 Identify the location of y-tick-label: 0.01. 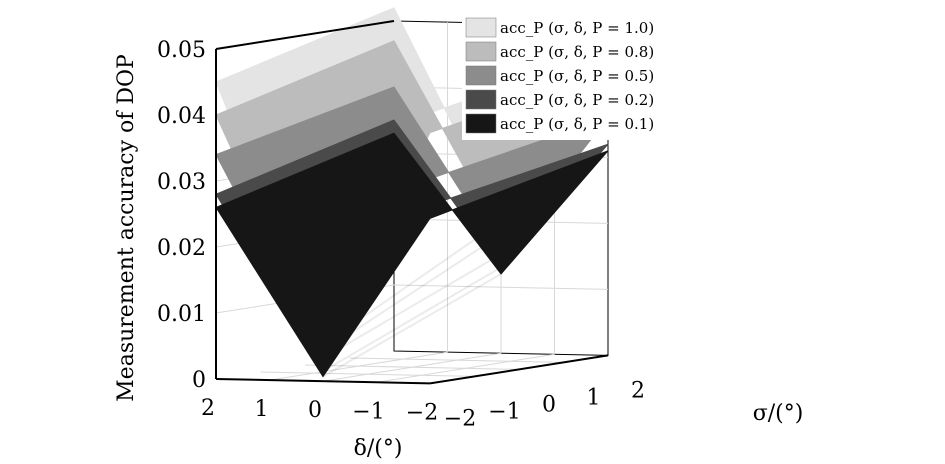
(181, 314).